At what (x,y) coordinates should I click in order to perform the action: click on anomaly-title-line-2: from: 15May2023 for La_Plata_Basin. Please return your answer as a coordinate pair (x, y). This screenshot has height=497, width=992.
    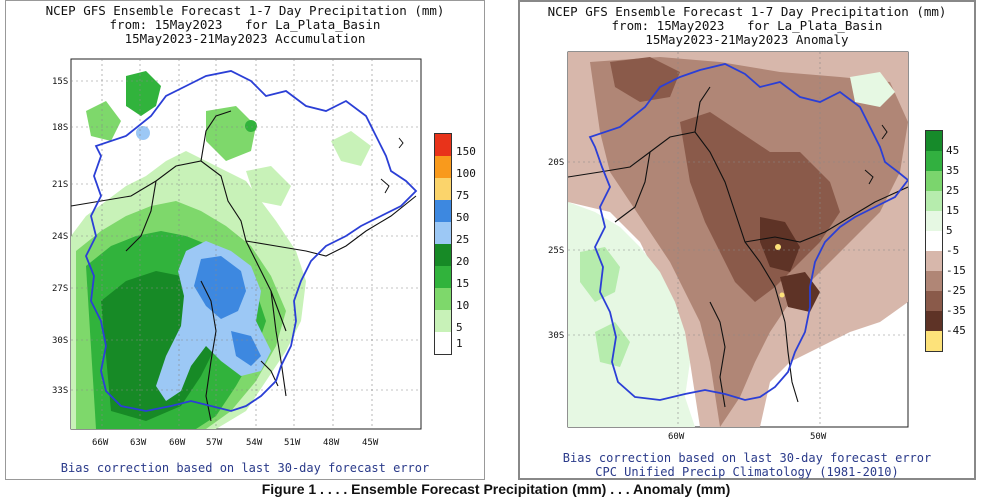
    Looking at the image, I should click on (747, 25).